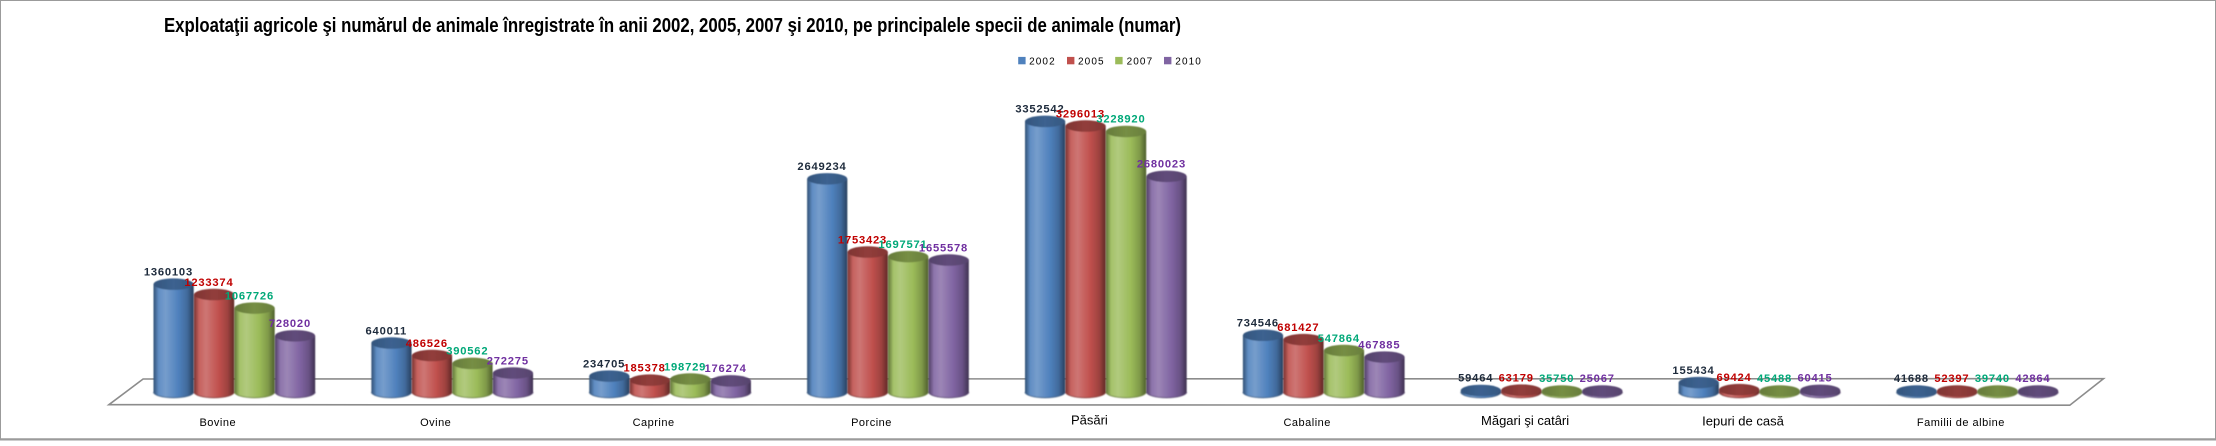 The height and width of the screenshot is (446, 2216). I want to click on svg-text: Măgari şi catâri, so click(1525, 420).